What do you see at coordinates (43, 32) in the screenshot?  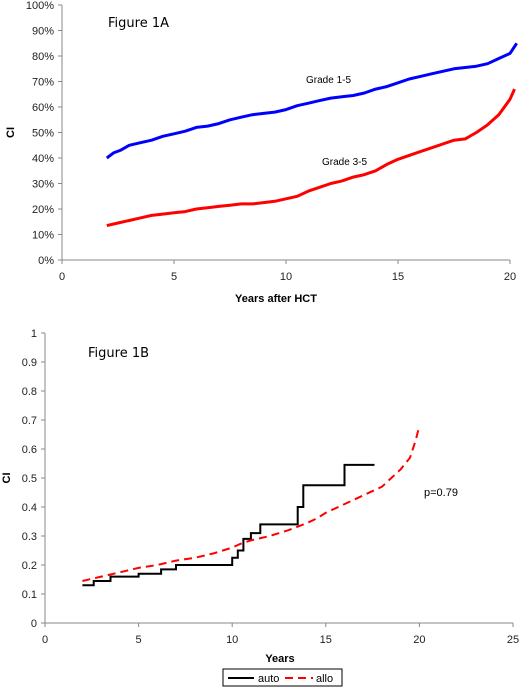 I see `y-tick-label: 90%` at bounding box center [43, 32].